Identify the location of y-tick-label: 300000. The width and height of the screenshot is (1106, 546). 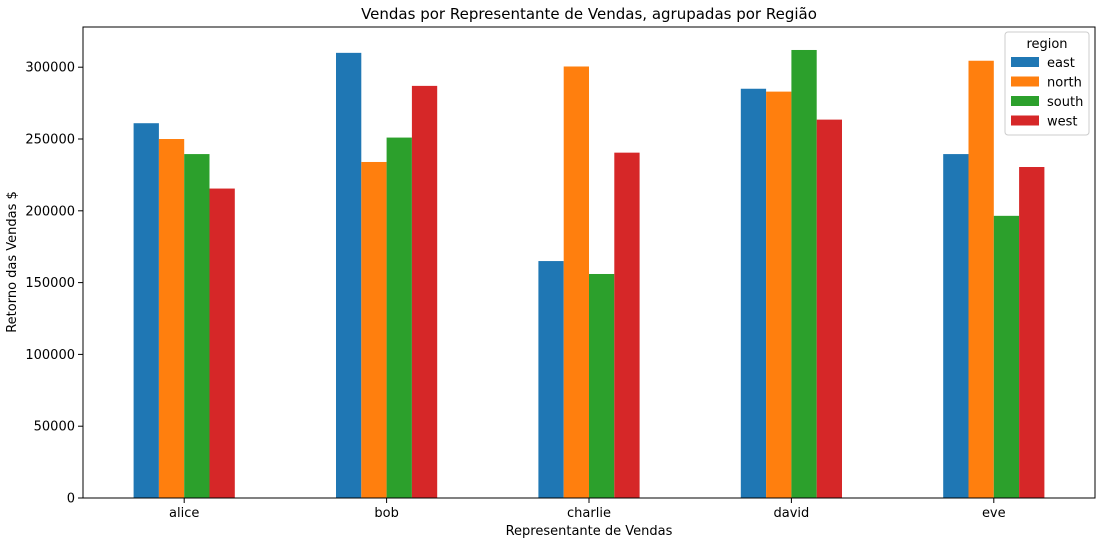
(50, 68).